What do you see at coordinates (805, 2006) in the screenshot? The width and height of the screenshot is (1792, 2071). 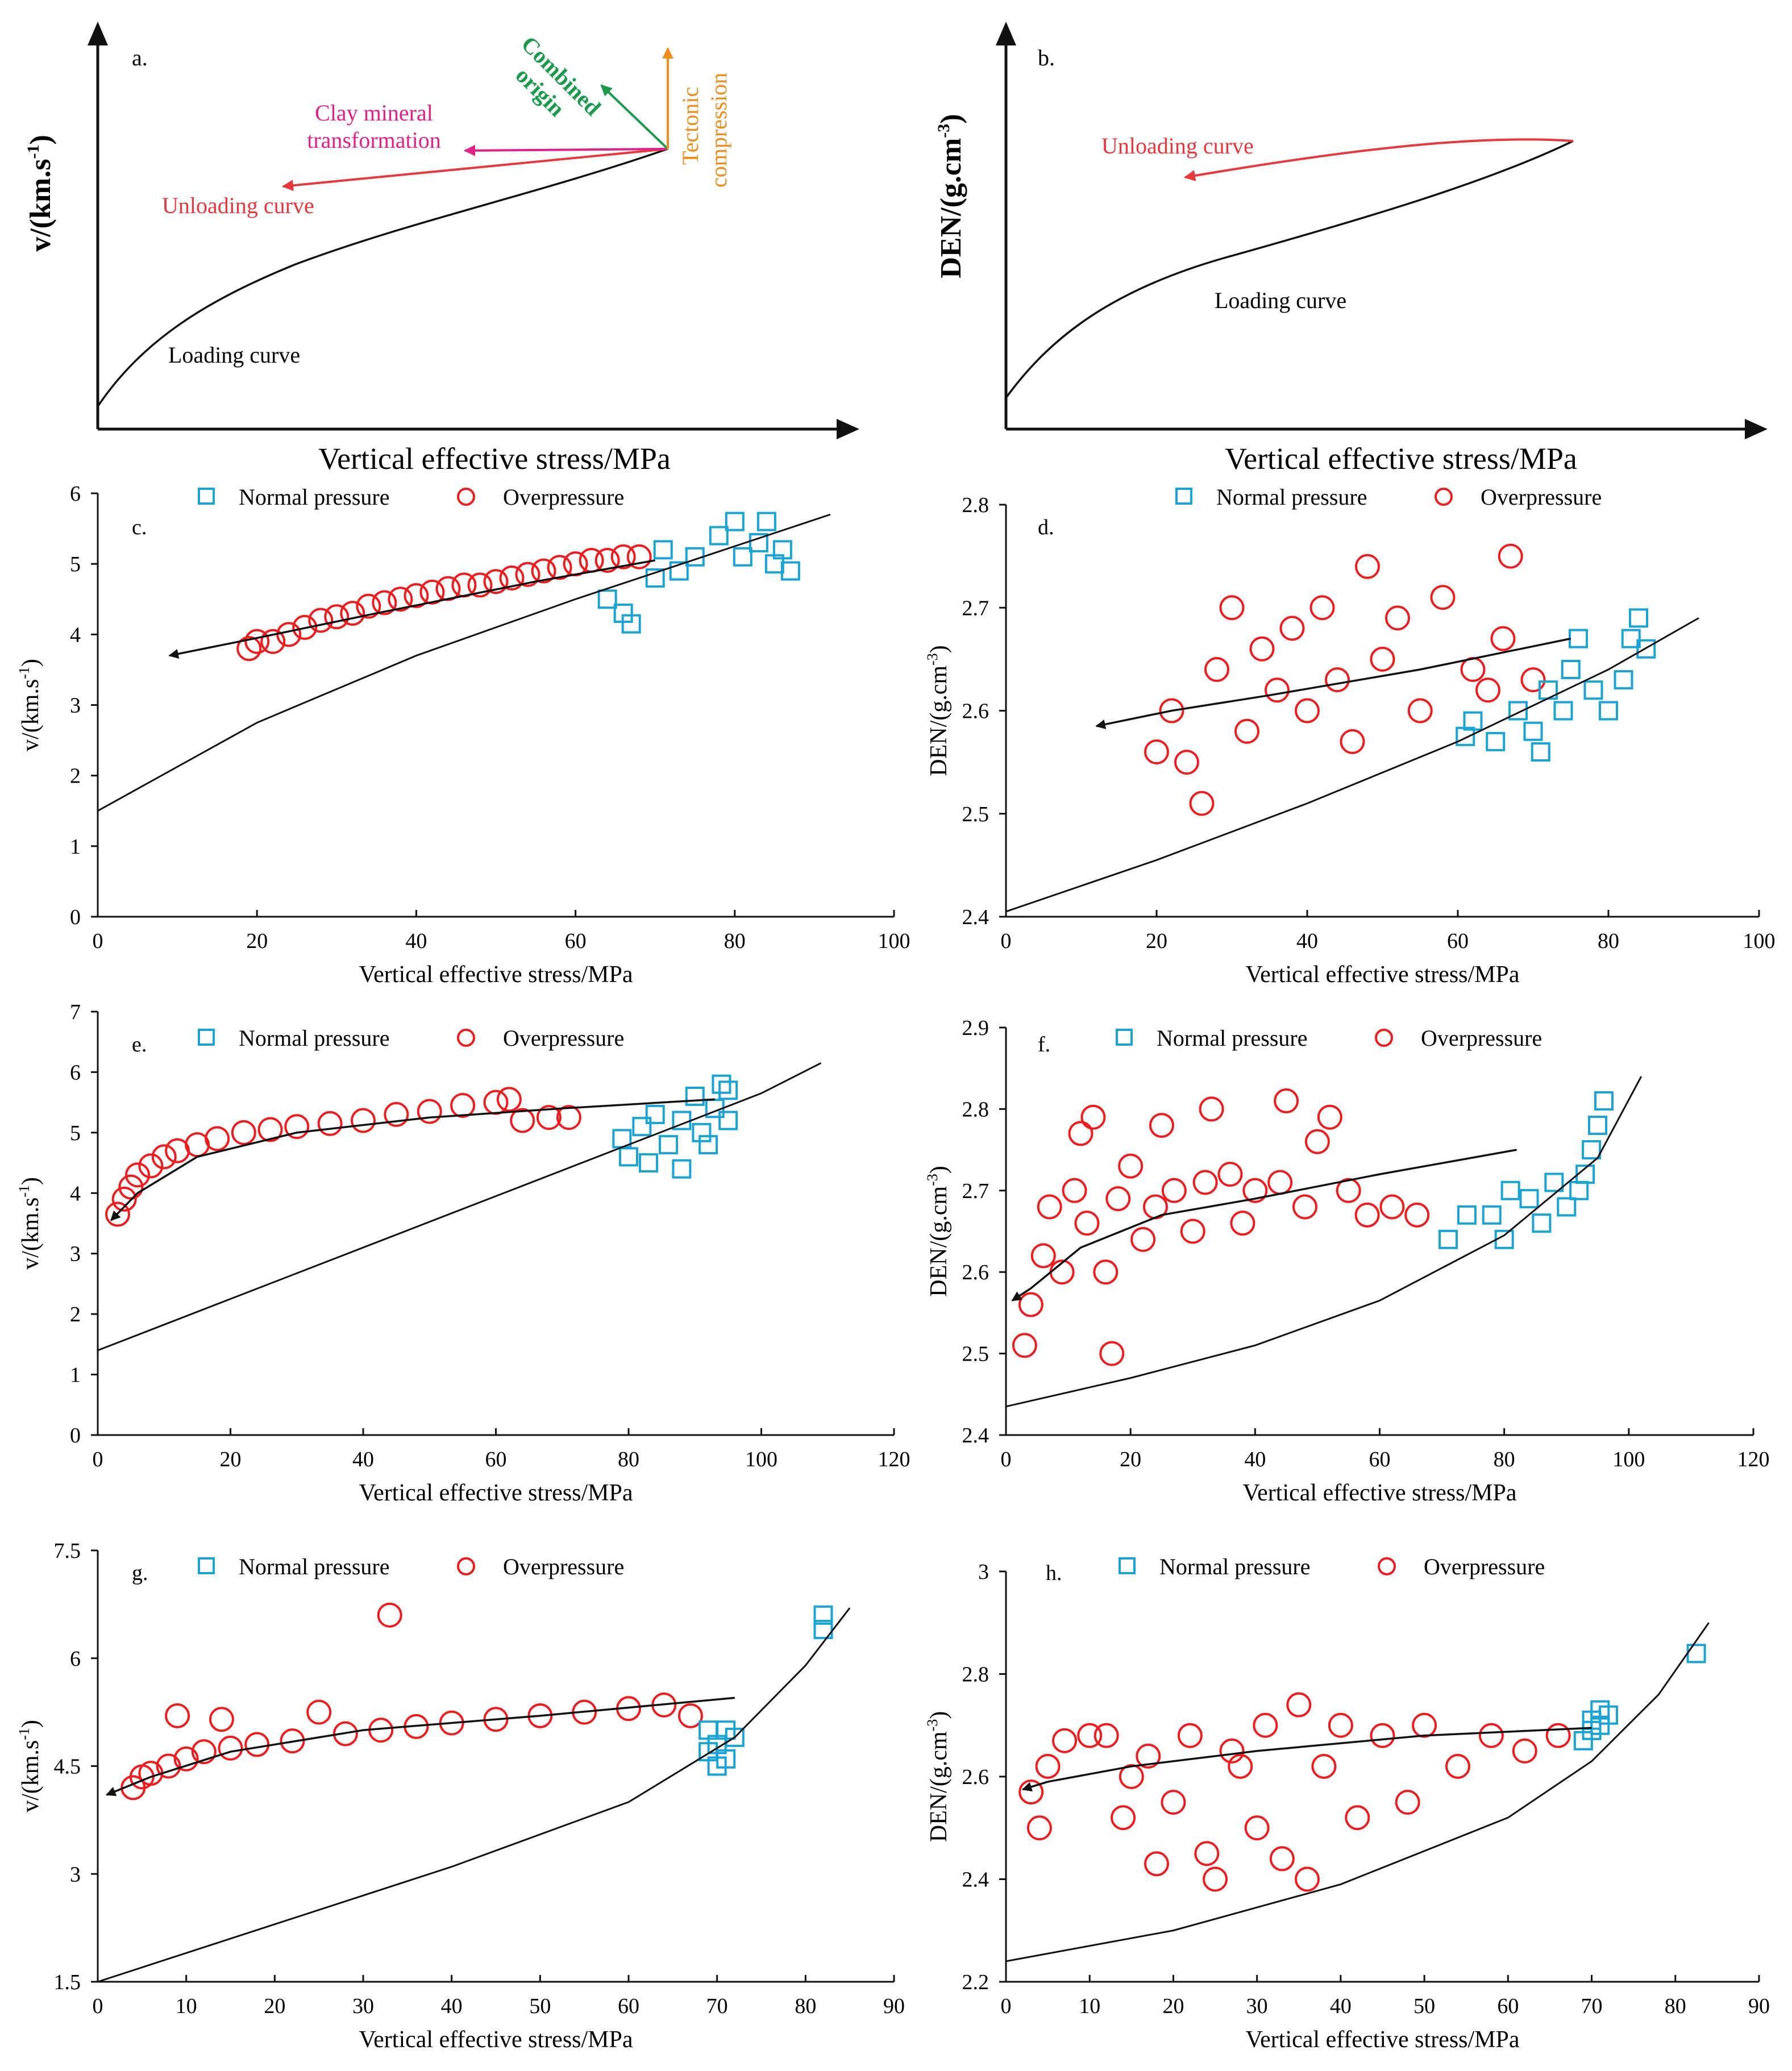 I see `panel-g-x-tick-label-8: 80` at bounding box center [805, 2006].